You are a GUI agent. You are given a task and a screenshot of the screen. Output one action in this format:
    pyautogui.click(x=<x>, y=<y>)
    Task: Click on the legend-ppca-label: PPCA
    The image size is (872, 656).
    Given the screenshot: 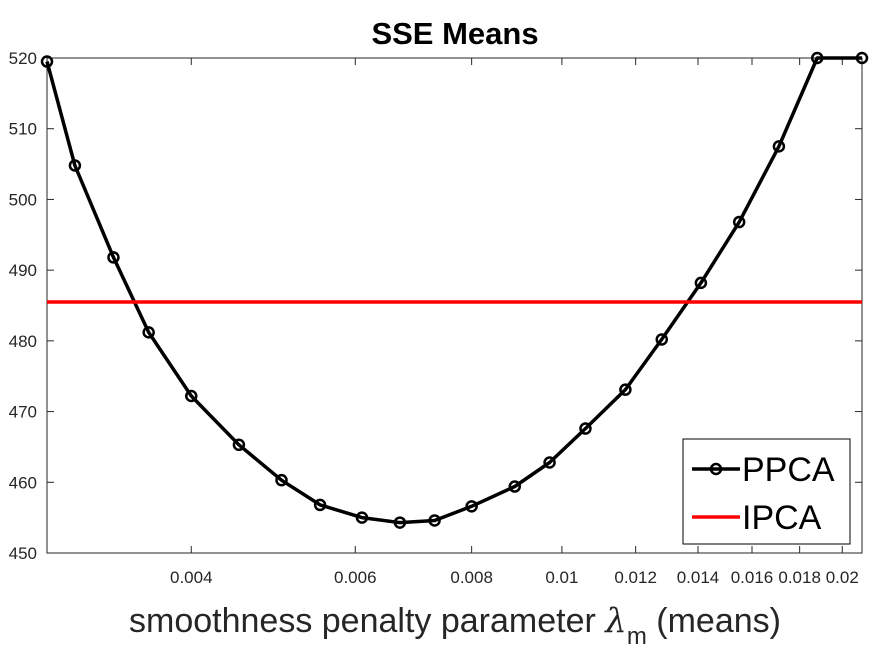 What is the action you would take?
    pyautogui.click(x=788, y=470)
    